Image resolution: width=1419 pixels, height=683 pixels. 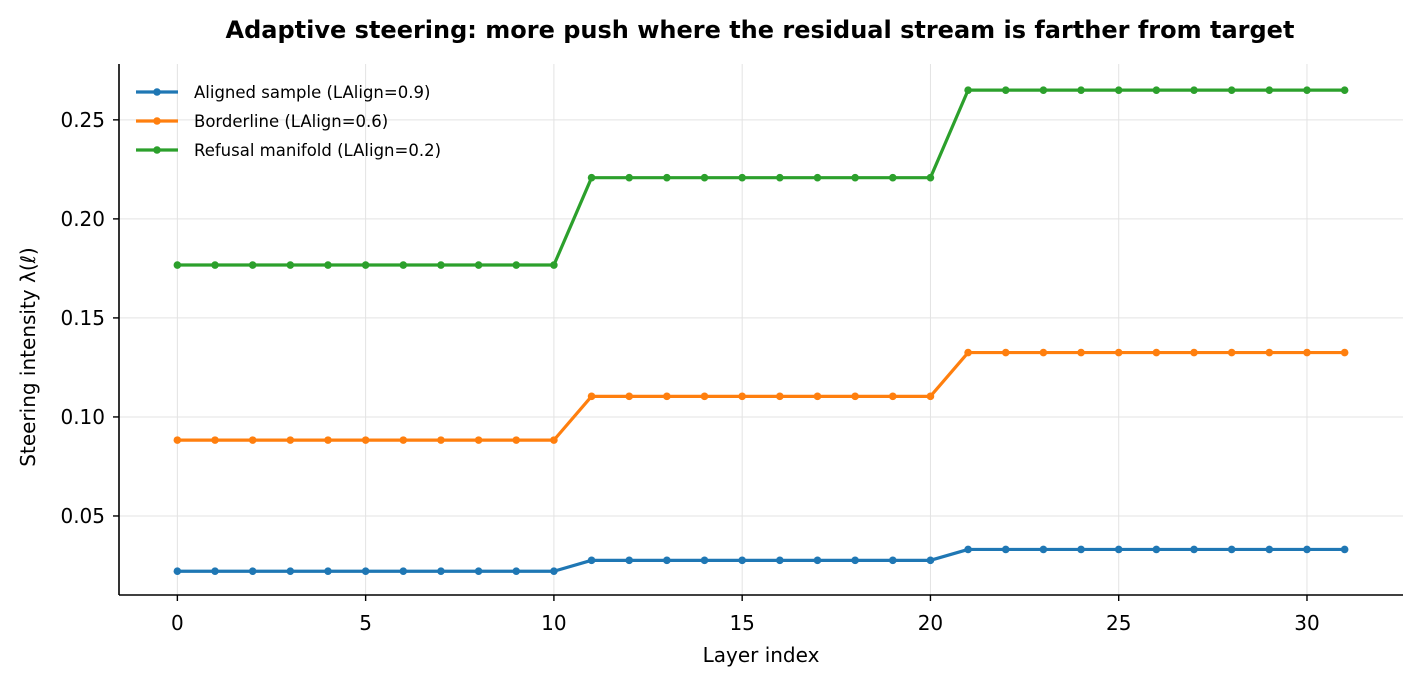 I want to click on y-tick-label: 0.15, so click(x=82, y=318).